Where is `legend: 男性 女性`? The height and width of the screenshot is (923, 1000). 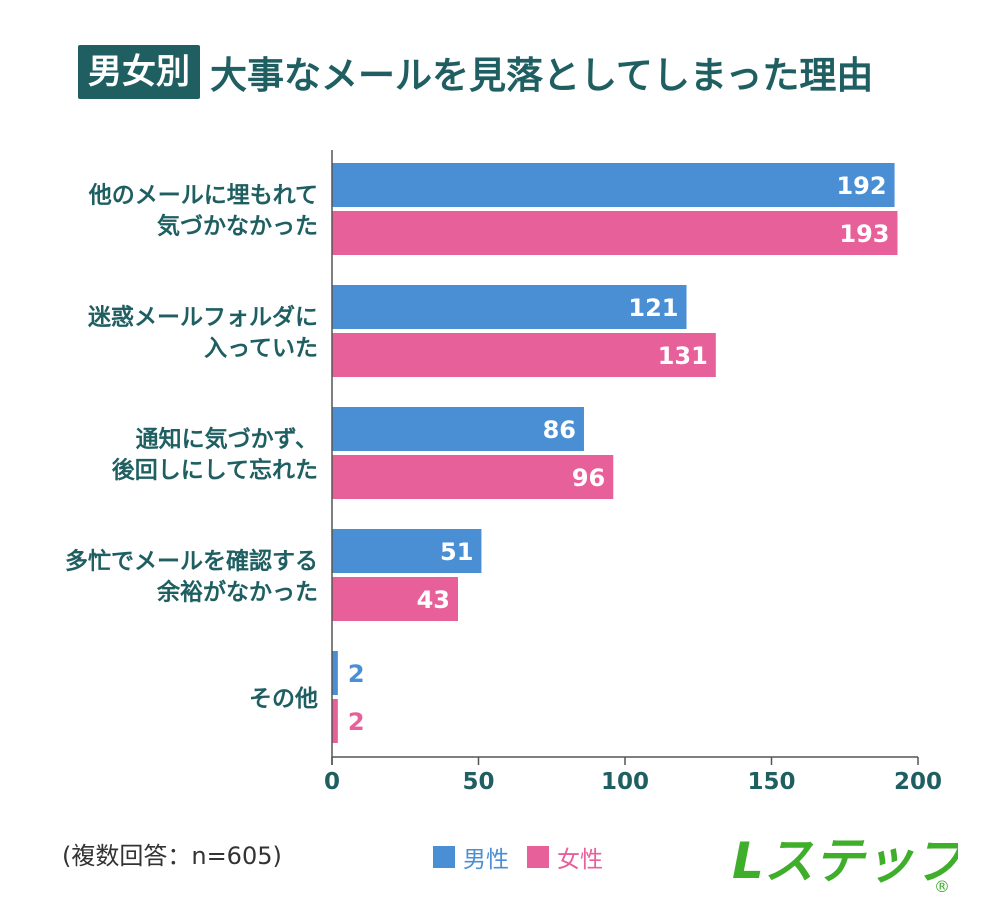
legend: 男性 女性 is located at coordinates (527, 857).